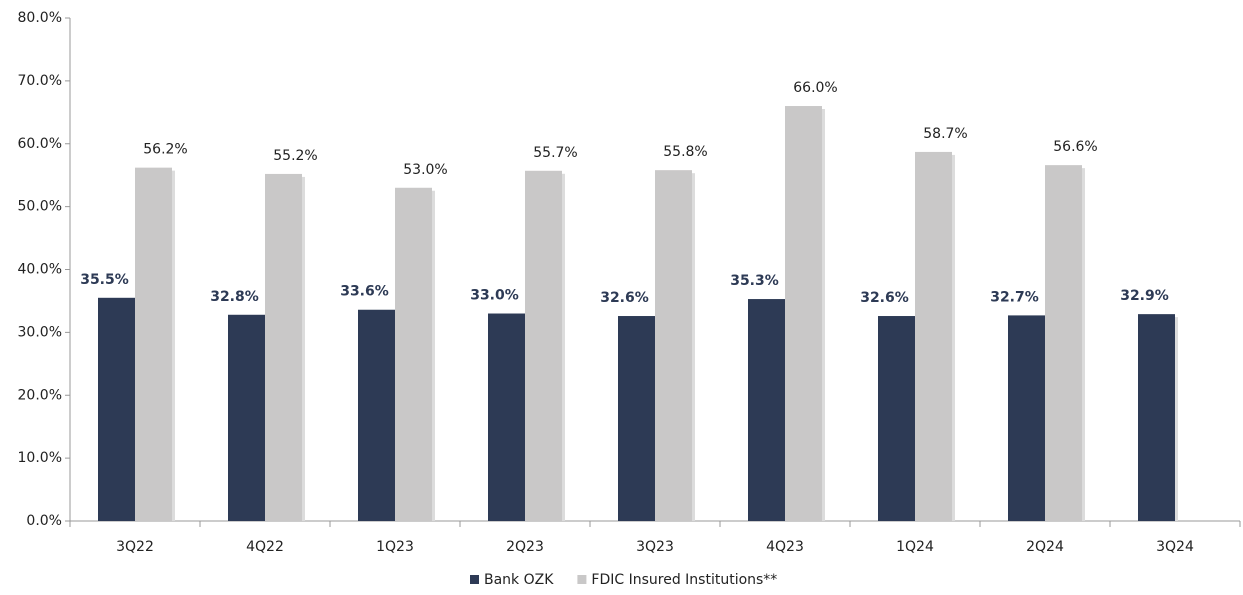 The image size is (1243, 595). What do you see at coordinates (1175, 547) in the screenshot?
I see `x-tick-label: 3Q24` at bounding box center [1175, 547].